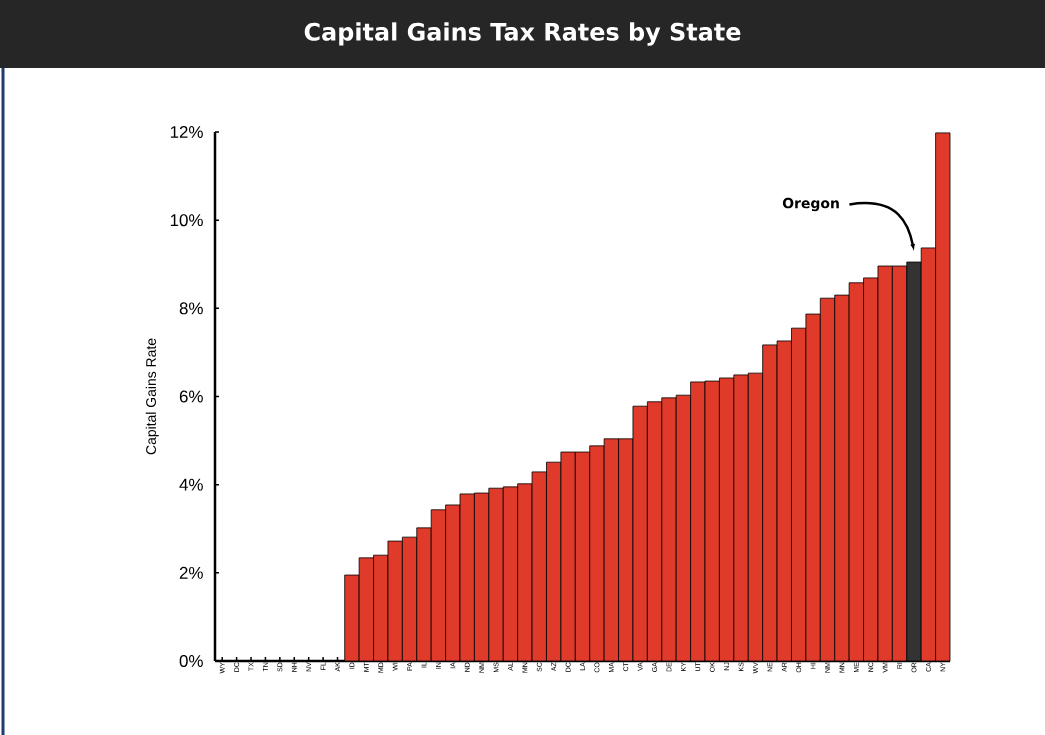  What do you see at coordinates (152, 396) in the screenshot?
I see `y-axis-title: Capital Gains Rate` at bounding box center [152, 396].